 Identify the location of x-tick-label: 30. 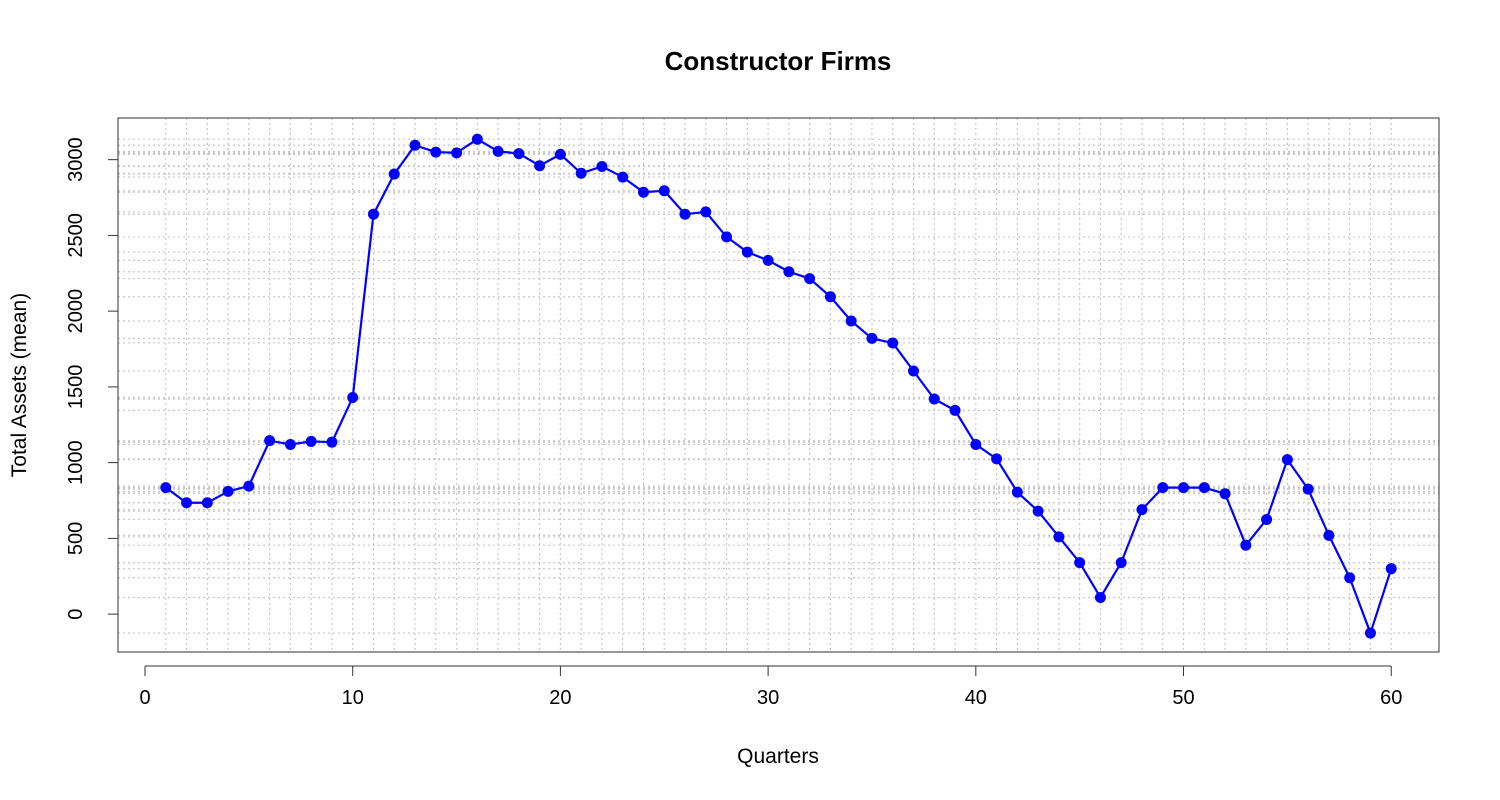
(768, 698).